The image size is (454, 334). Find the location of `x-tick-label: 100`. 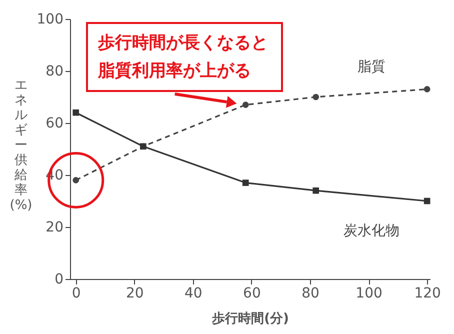

x-tick-label: 100 is located at coordinates (369, 294).